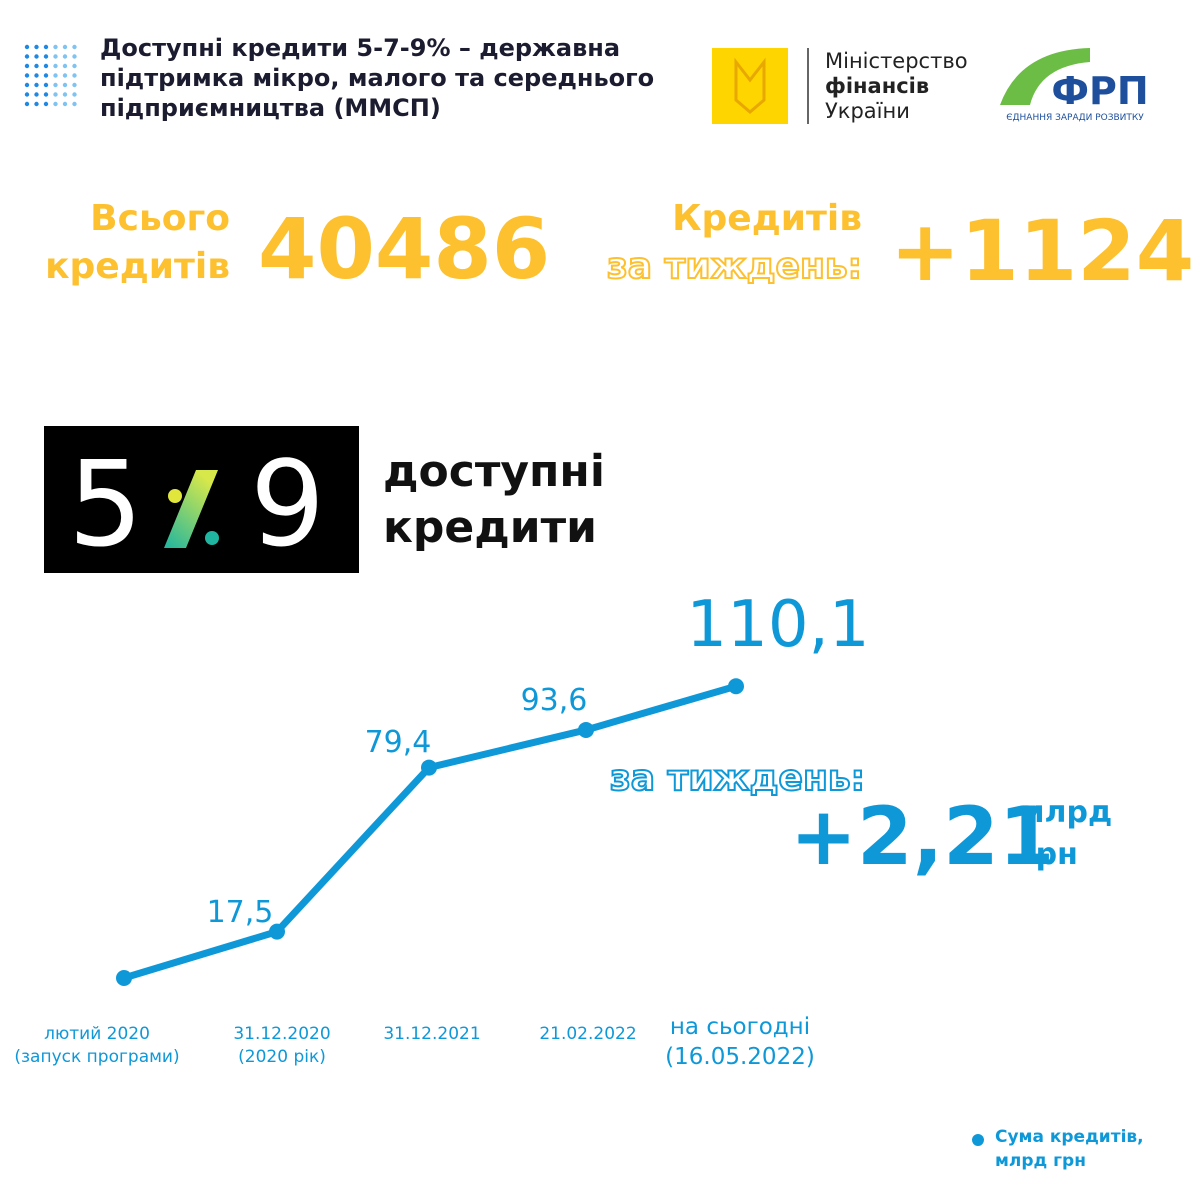  I want to click on stat-label: кредитів, so click(137, 266).